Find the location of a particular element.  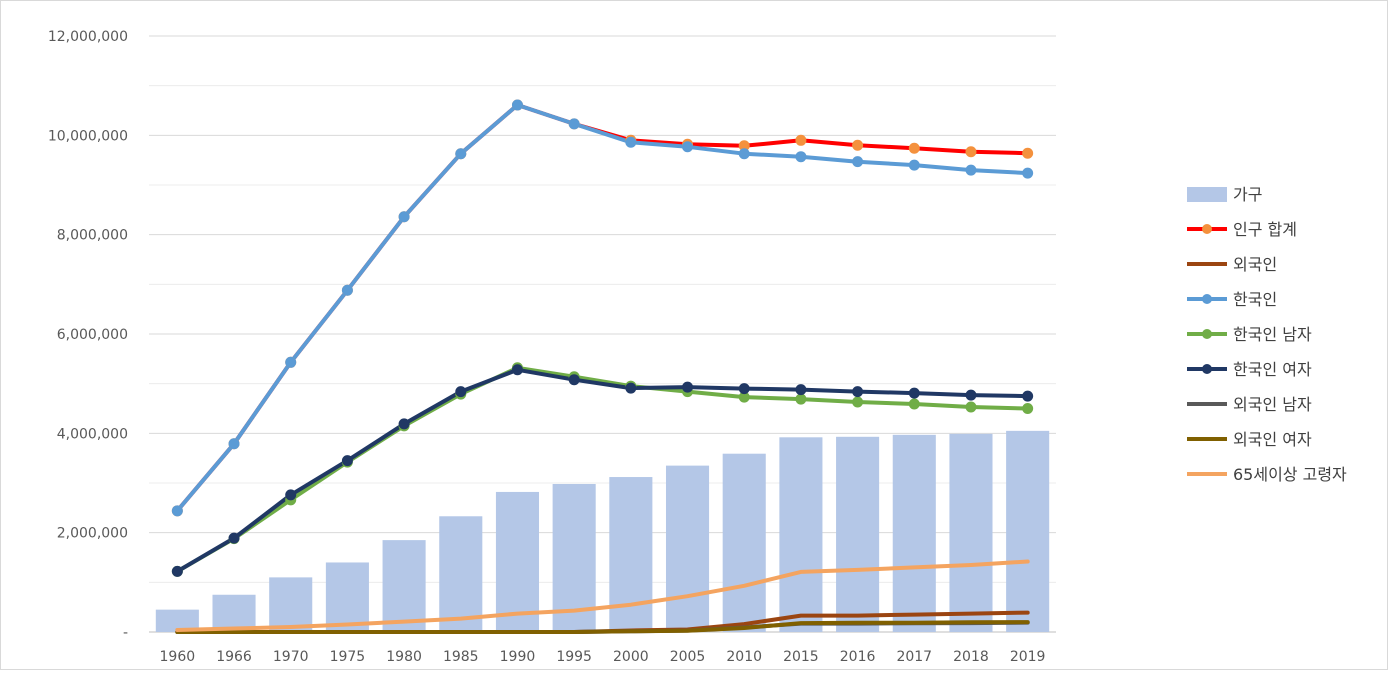

x-tick-label: 2015 is located at coordinates (801, 657).